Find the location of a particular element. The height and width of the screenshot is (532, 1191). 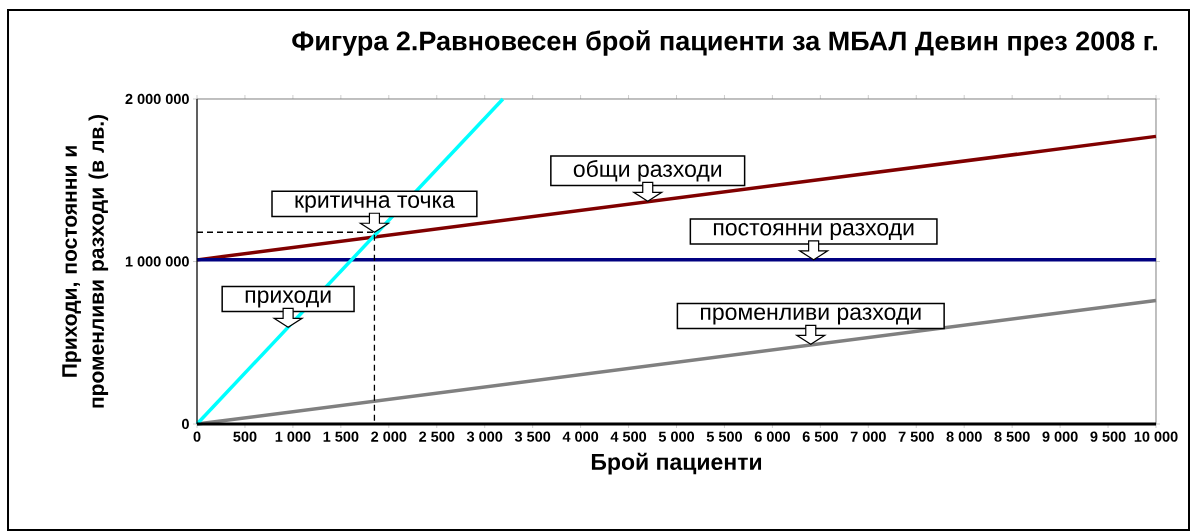

y-tick-label: 0 is located at coordinates (185, 424).